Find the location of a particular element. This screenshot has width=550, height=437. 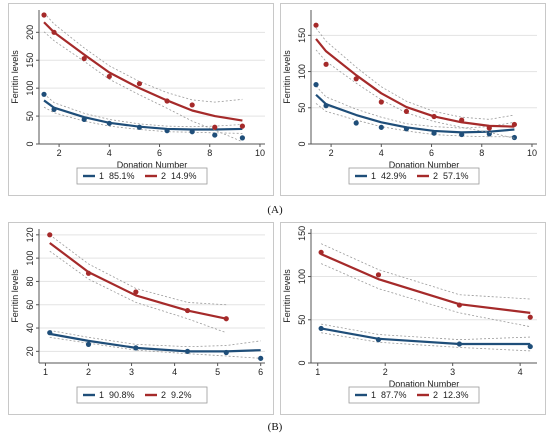

legend-box is located at coordinates (414, 176).